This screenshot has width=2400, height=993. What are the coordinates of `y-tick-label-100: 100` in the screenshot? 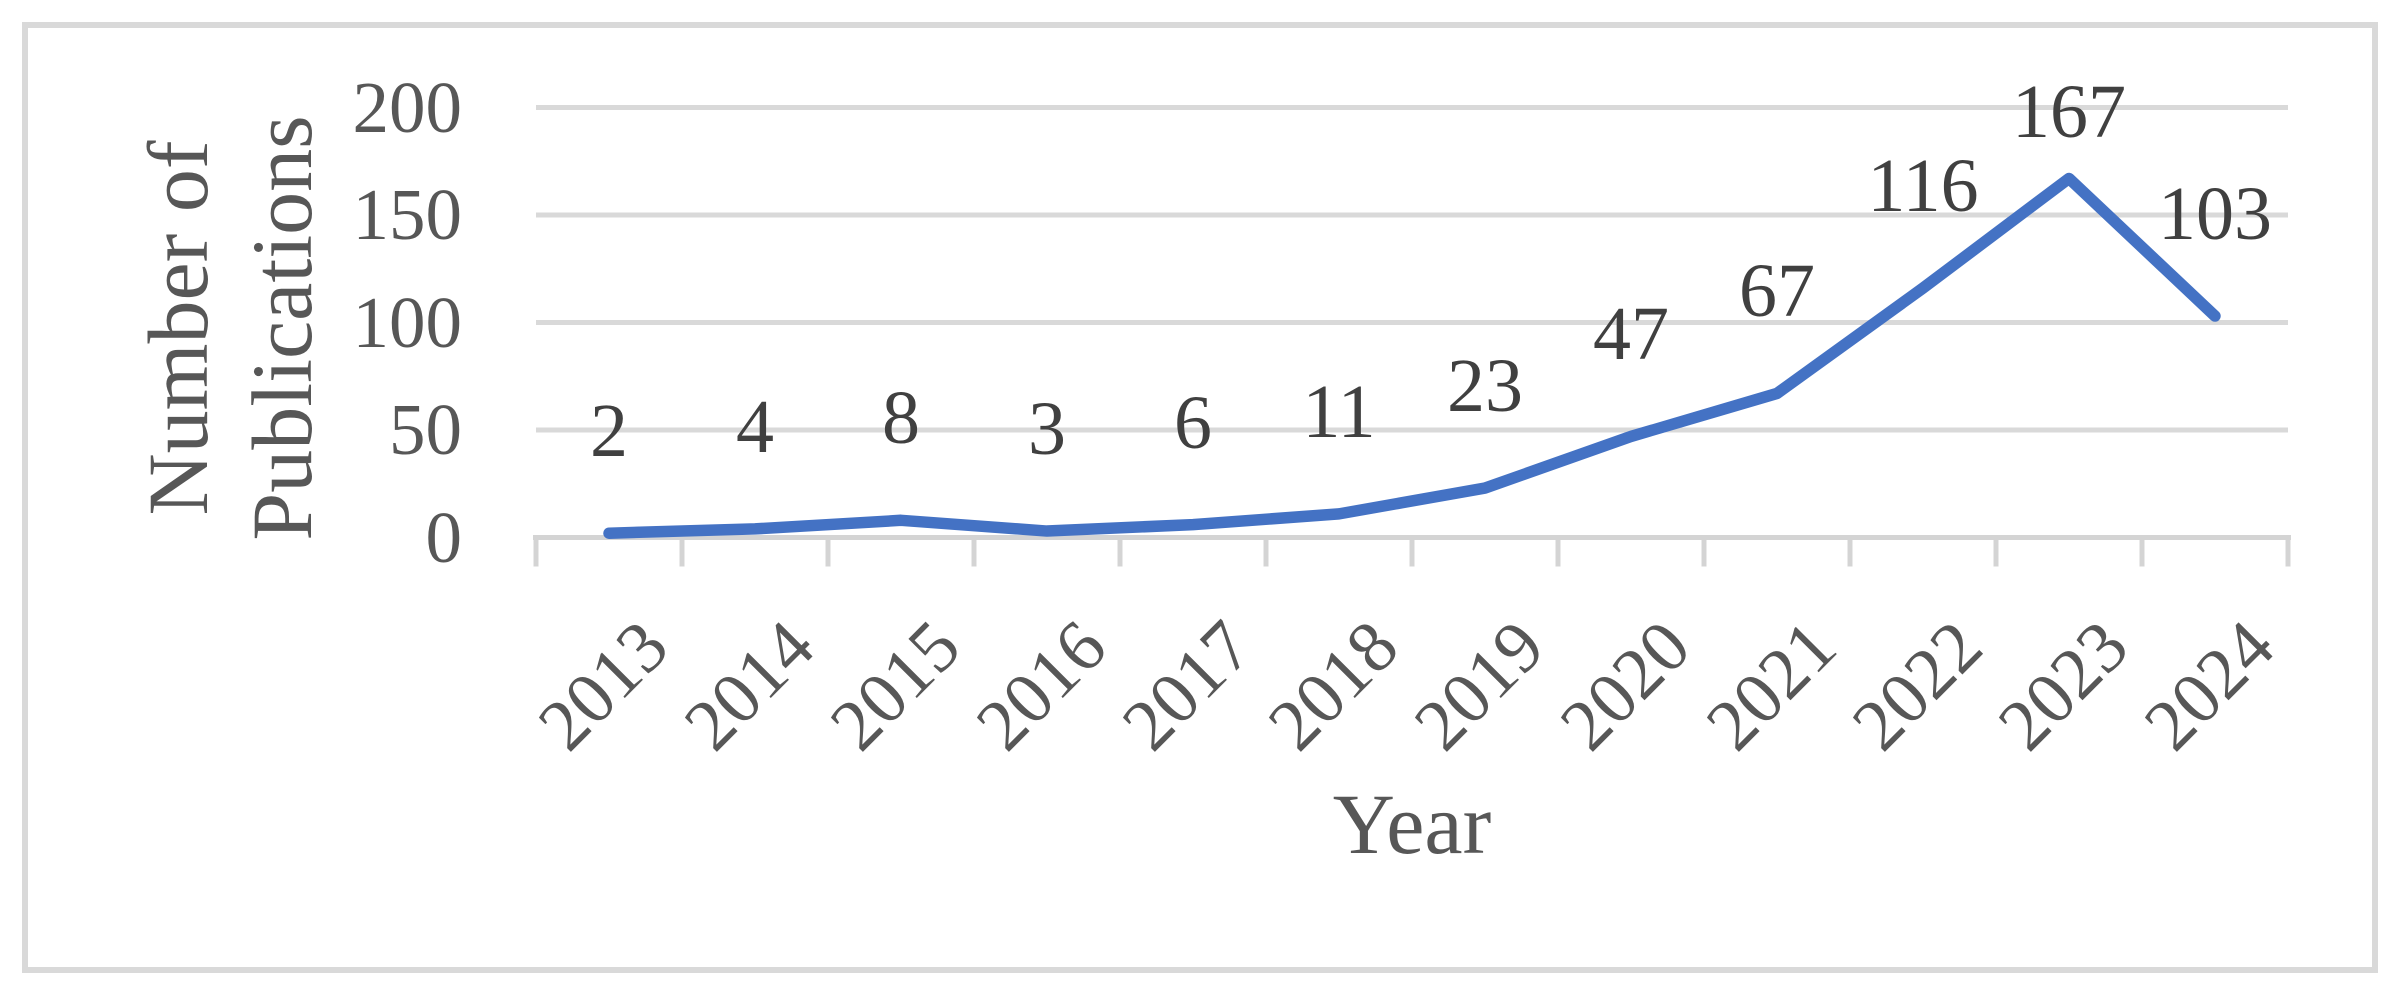 It's located at (407, 322).